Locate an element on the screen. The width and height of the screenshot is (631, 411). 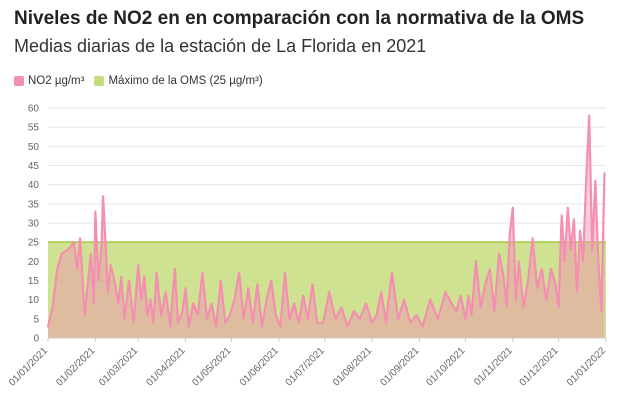
y-tick-label-25: 25 is located at coordinates (34, 243).